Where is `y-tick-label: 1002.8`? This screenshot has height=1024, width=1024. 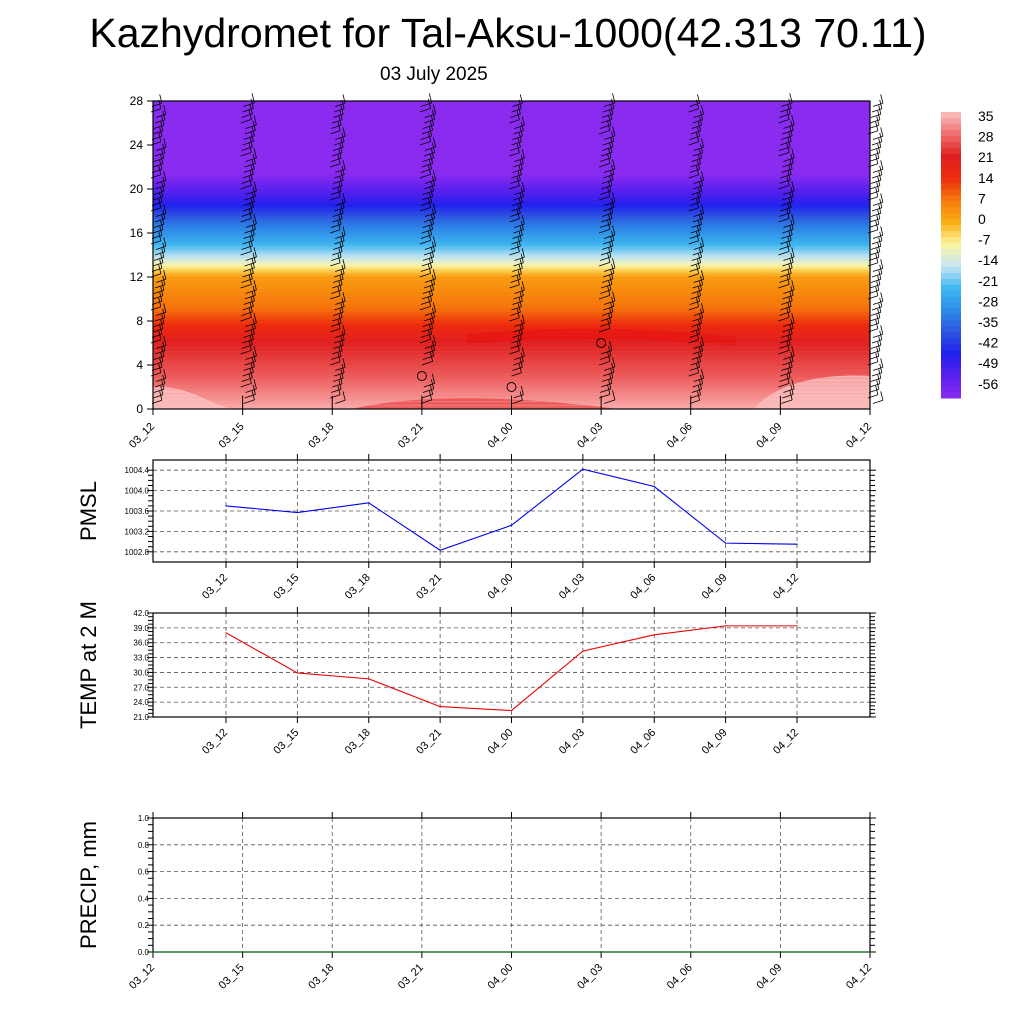
y-tick-label: 1002.8 is located at coordinates (137, 552).